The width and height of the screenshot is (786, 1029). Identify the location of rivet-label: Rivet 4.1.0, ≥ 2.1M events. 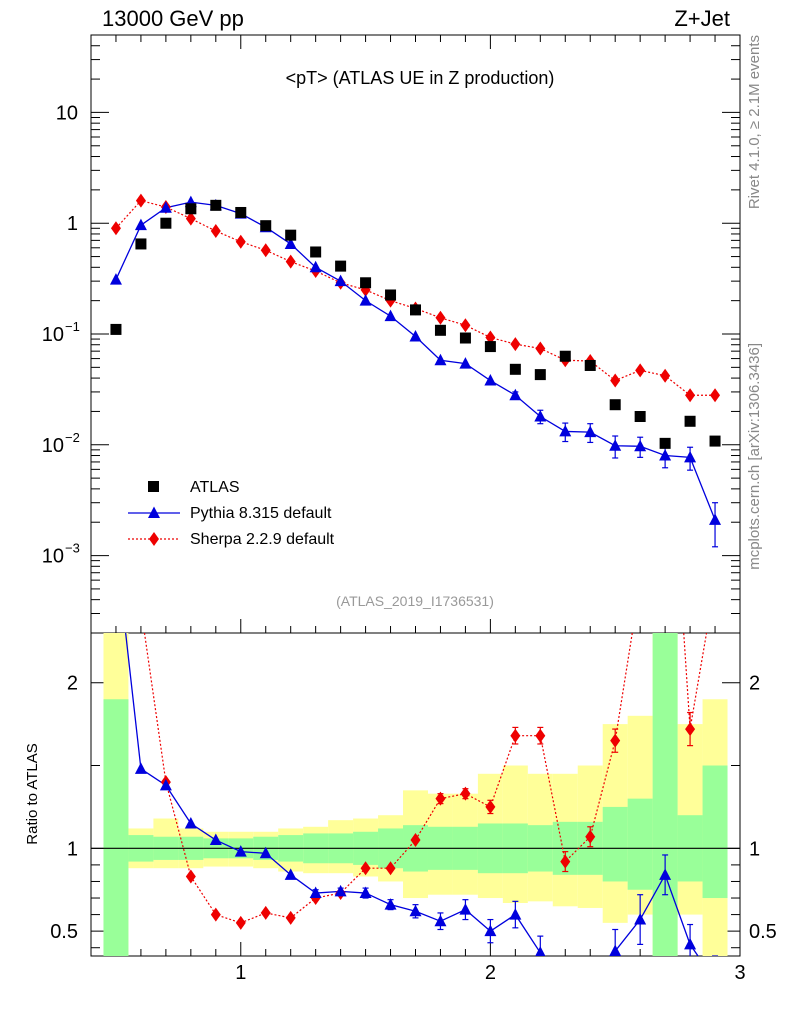
(754, 122).